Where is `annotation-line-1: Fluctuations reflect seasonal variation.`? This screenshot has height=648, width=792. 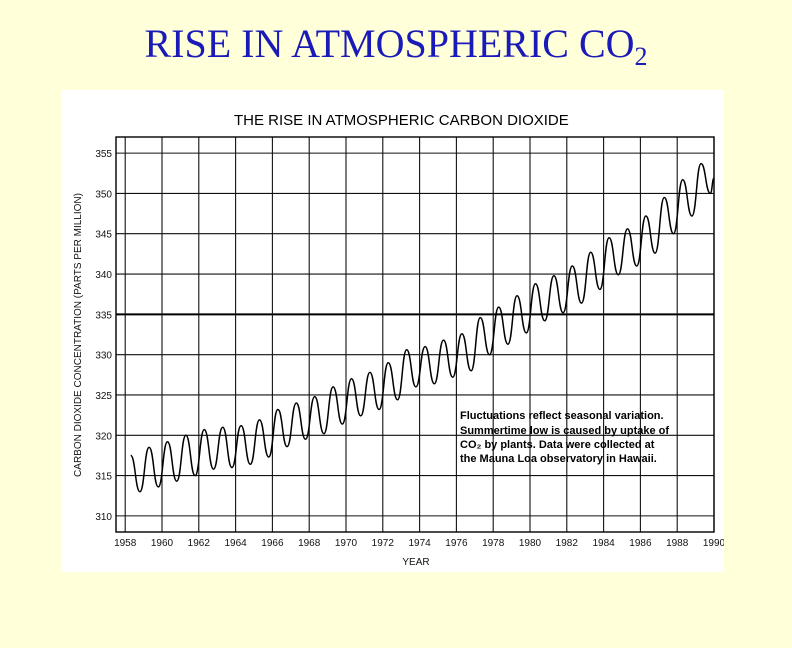 annotation-line-1: Fluctuations reflect seasonal variation. is located at coordinates (562, 416).